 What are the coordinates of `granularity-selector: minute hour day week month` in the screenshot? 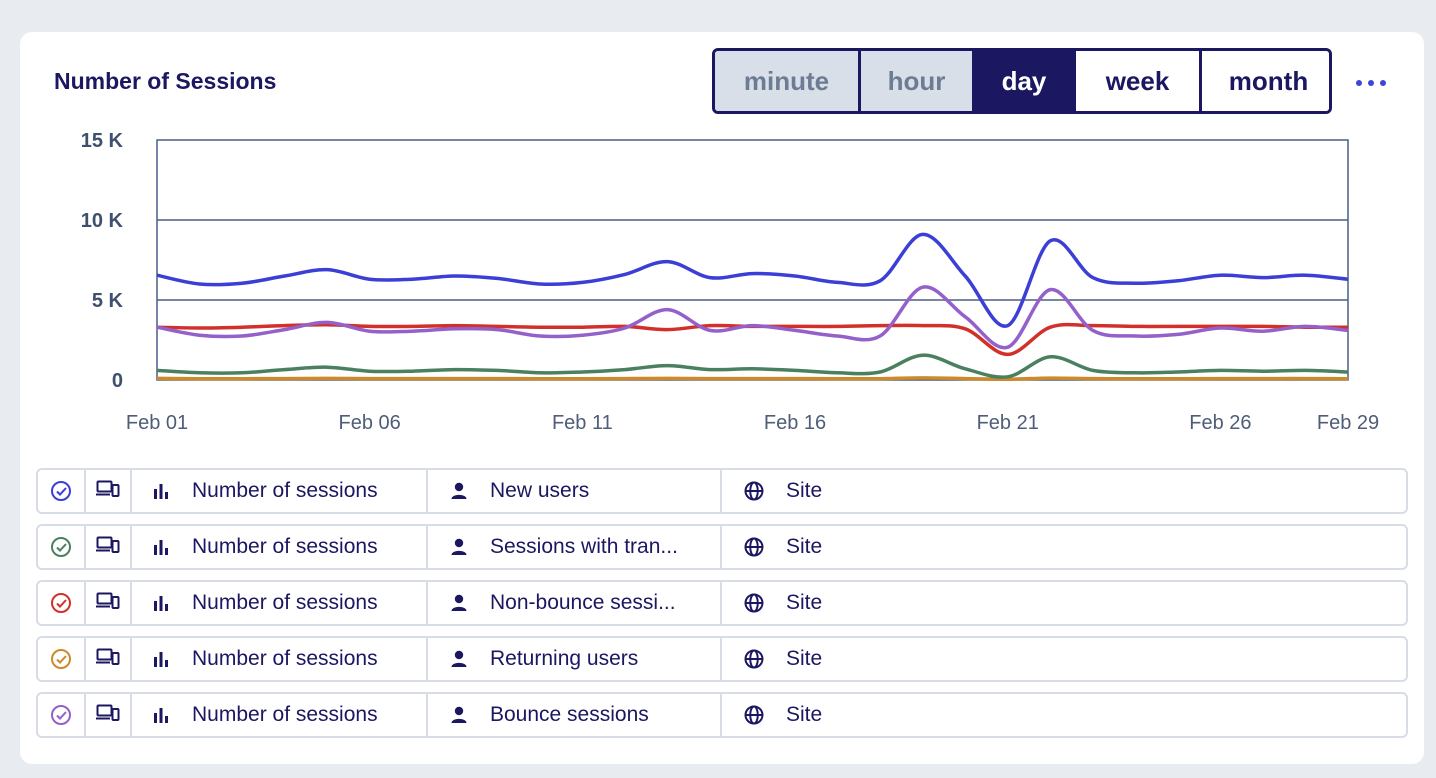 It's located at (1022, 81).